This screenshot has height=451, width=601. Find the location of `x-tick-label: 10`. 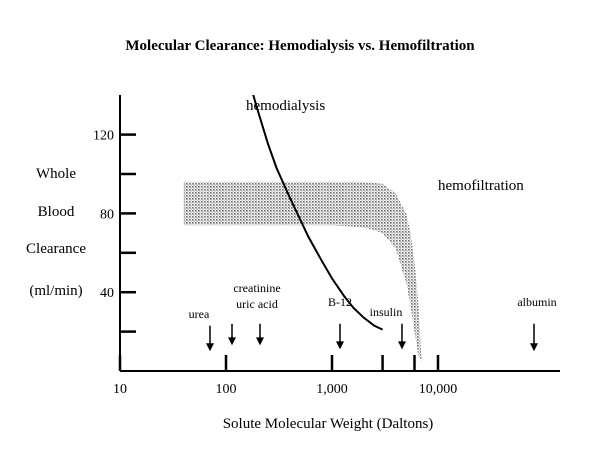

x-tick-label: 10 is located at coordinates (120, 389).